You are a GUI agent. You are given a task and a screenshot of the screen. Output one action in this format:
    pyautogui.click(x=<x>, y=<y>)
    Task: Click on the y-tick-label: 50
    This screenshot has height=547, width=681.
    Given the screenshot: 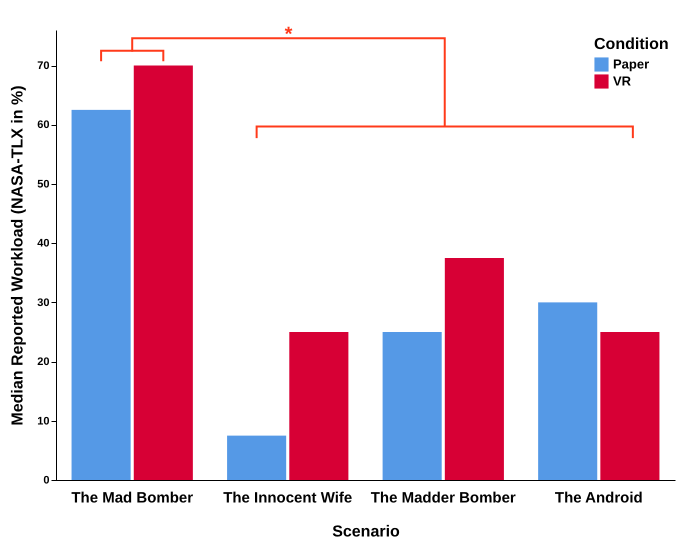 What is the action you would take?
    pyautogui.click(x=43, y=184)
    